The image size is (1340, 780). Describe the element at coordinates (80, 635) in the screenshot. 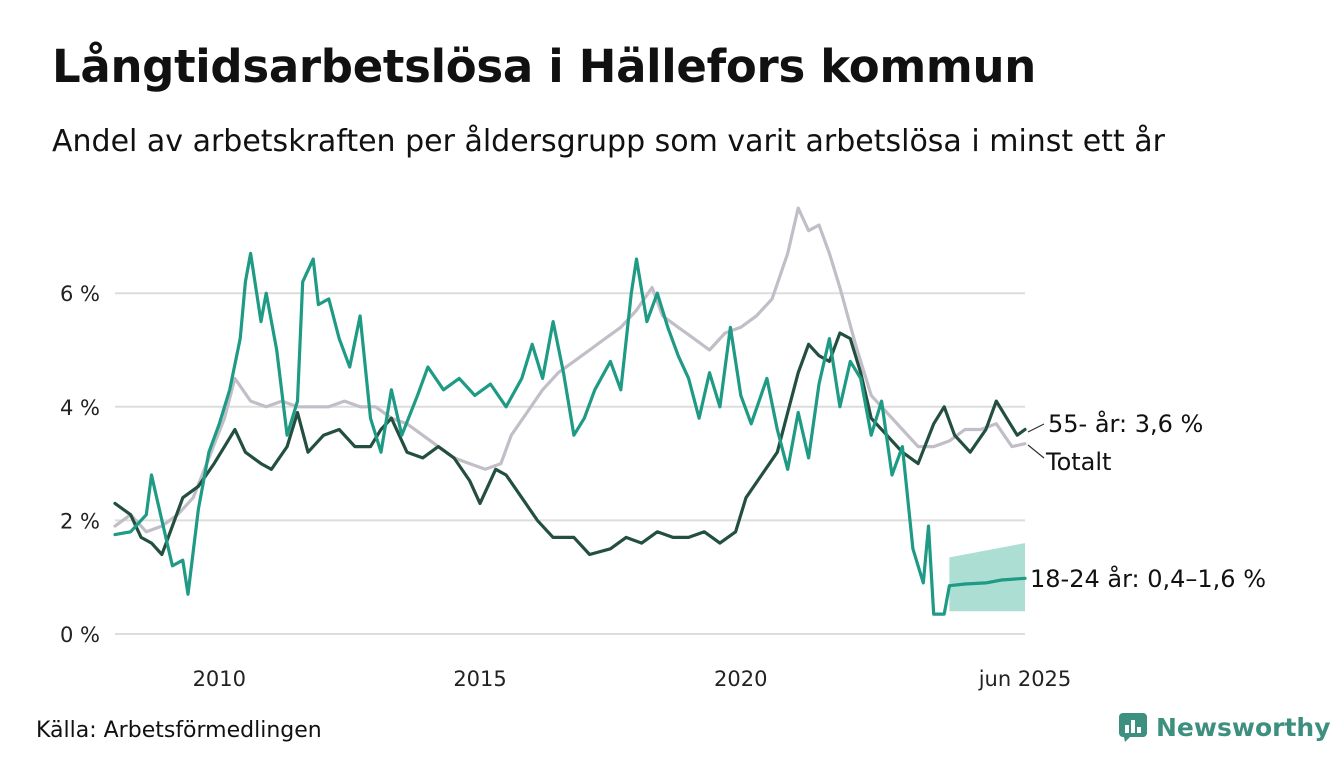

I see `y-tick-label: 0 %` at that location.